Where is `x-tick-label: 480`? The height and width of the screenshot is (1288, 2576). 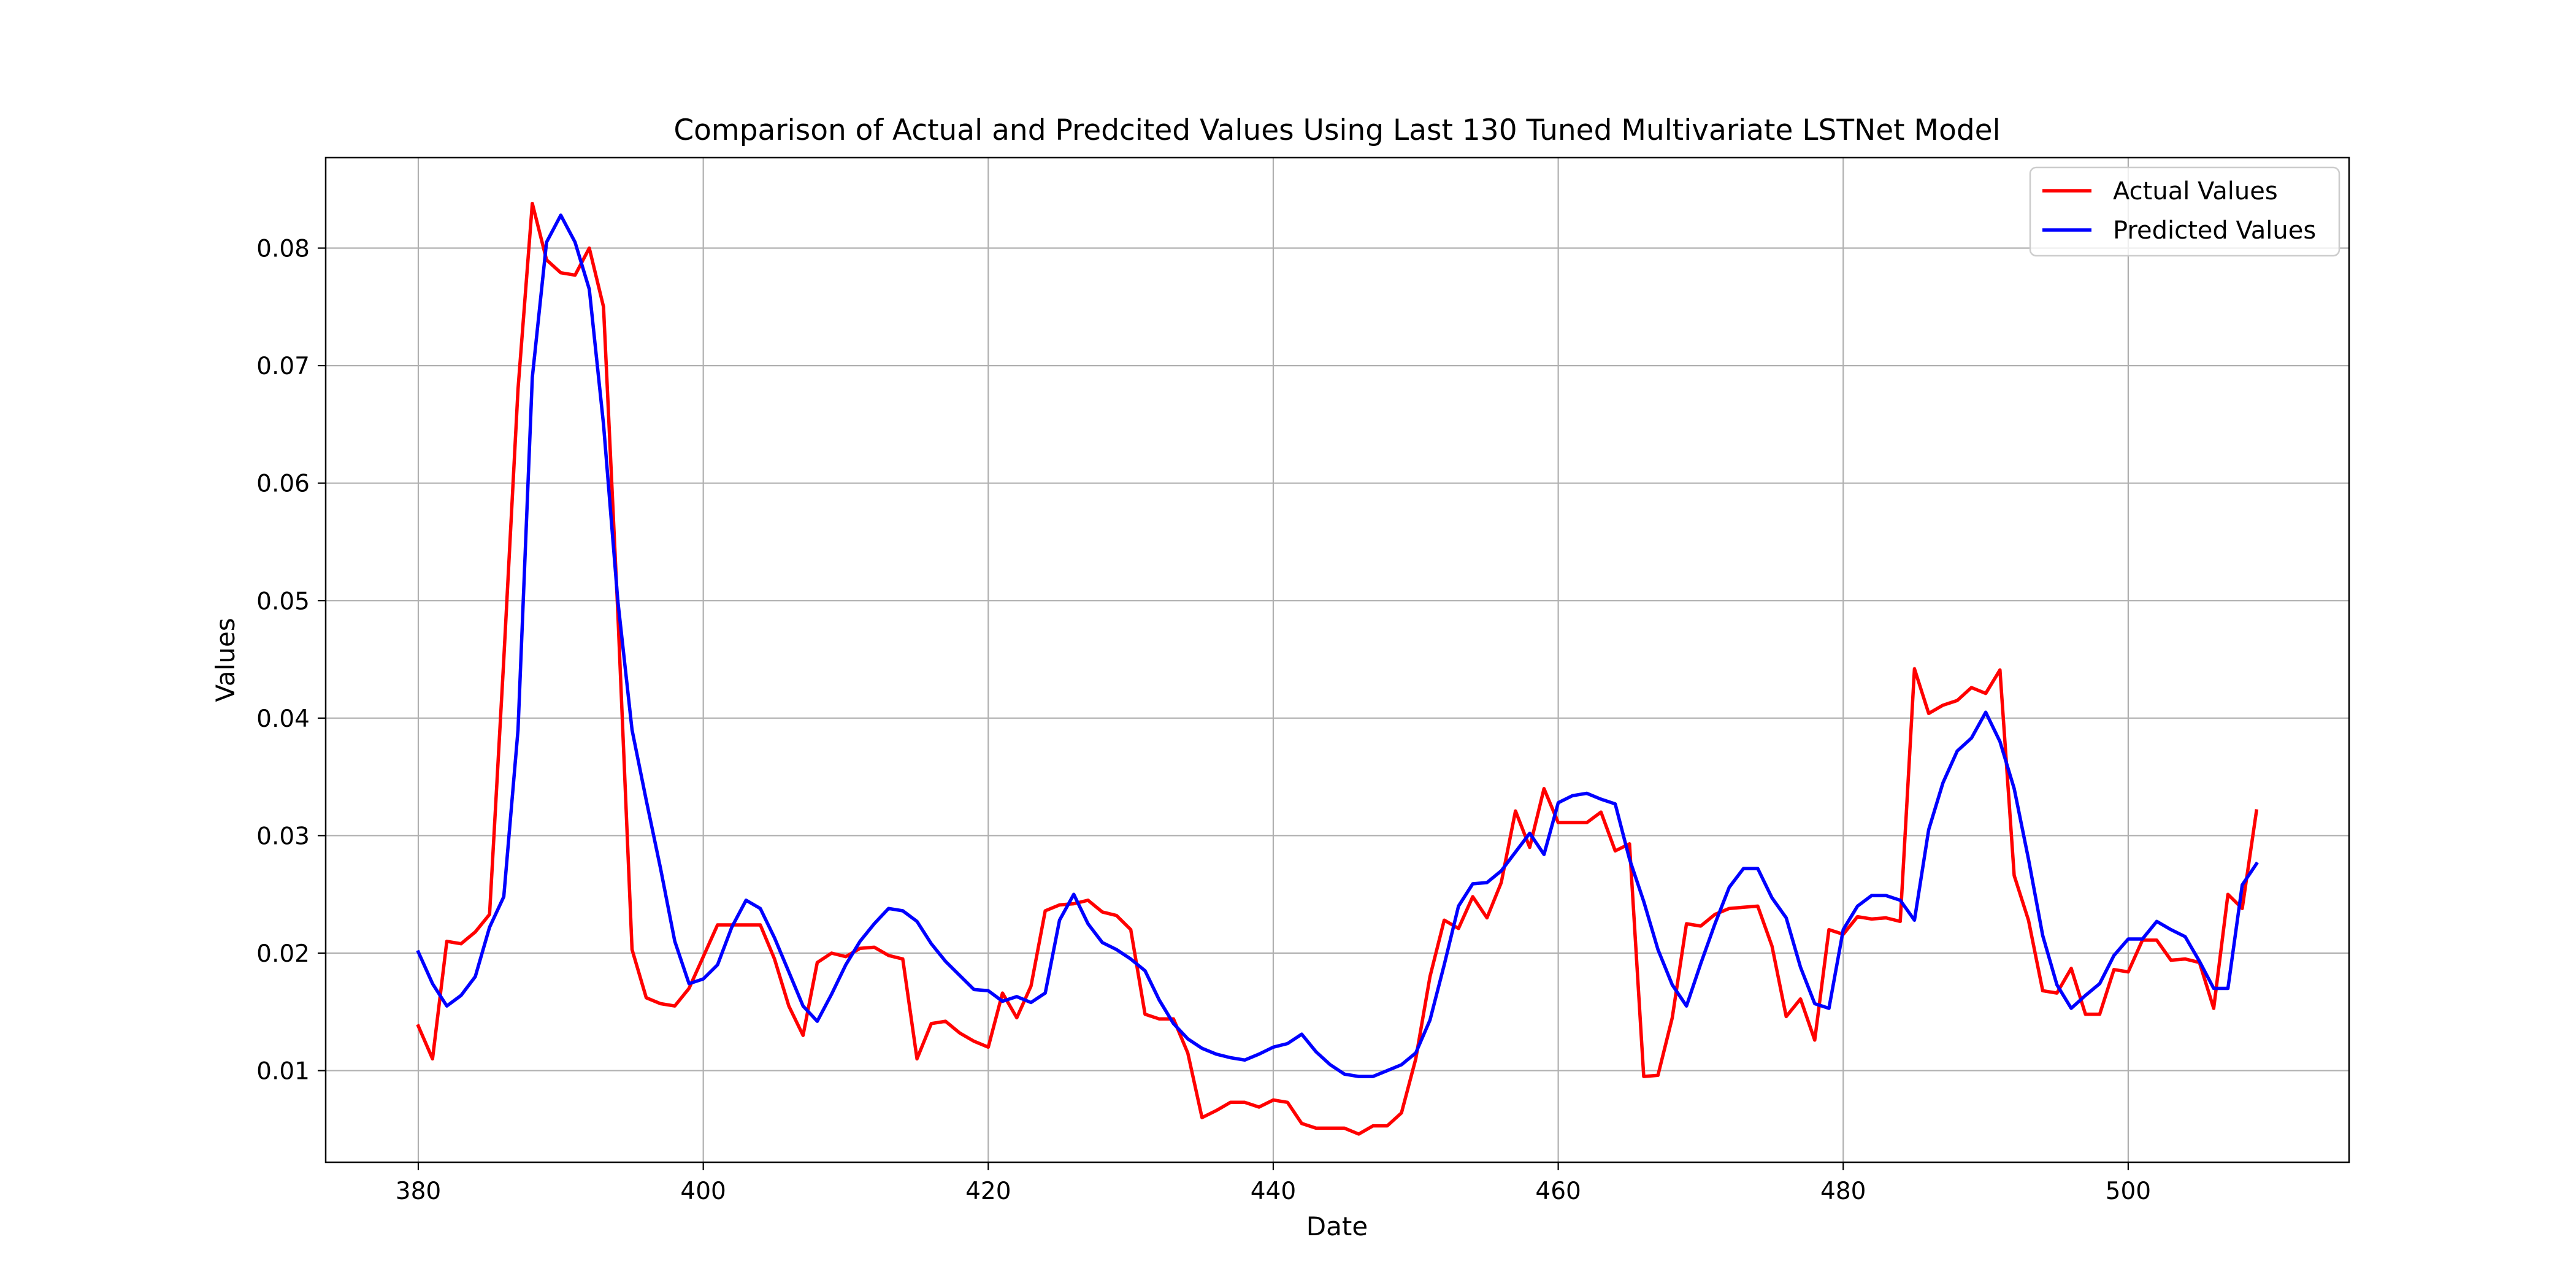 x-tick-label: 480 is located at coordinates (1843, 1191).